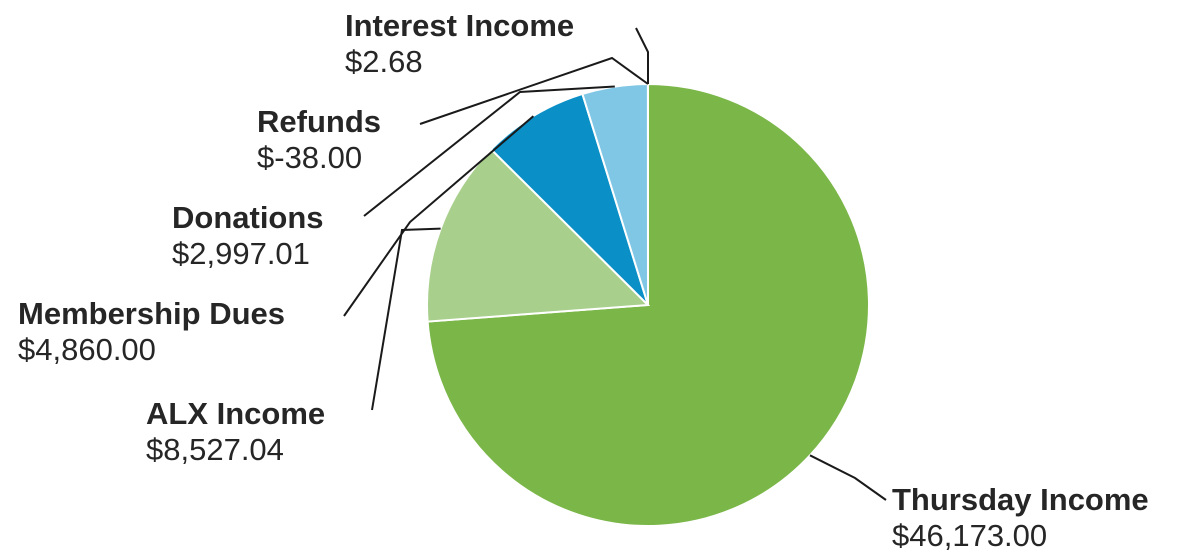 This screenshot has height=557, width=1196. What do you see at coordinates (235, 413) in the screenshot?
I see `slice-label-alx-income: ALX Income` at bounding box center [235, 413].